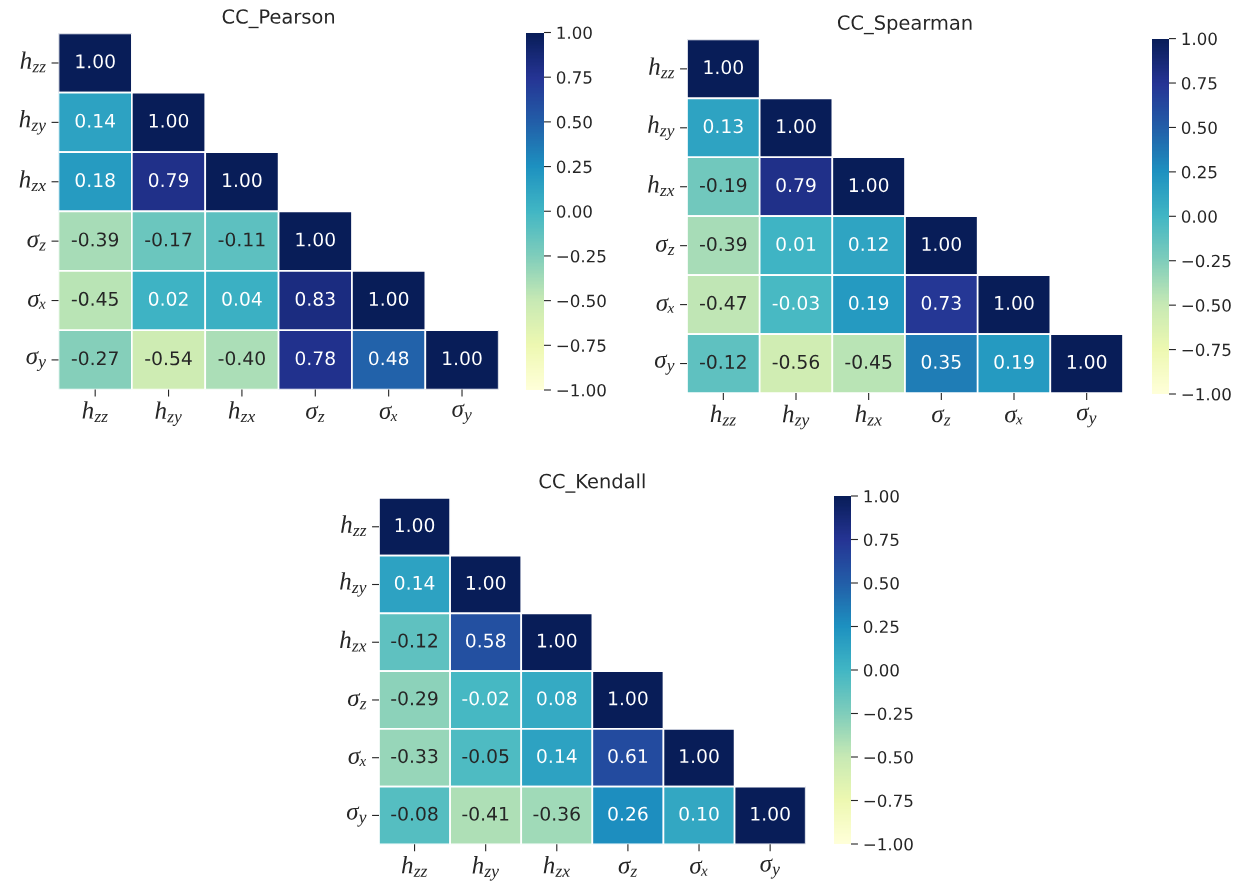 Image resolution: width=1233 pixels, height=884 pixels. What do you see at coordinates (168, 358) in the screenshot?
I see `data-label: -0.54` at bounding box center [168, 358].